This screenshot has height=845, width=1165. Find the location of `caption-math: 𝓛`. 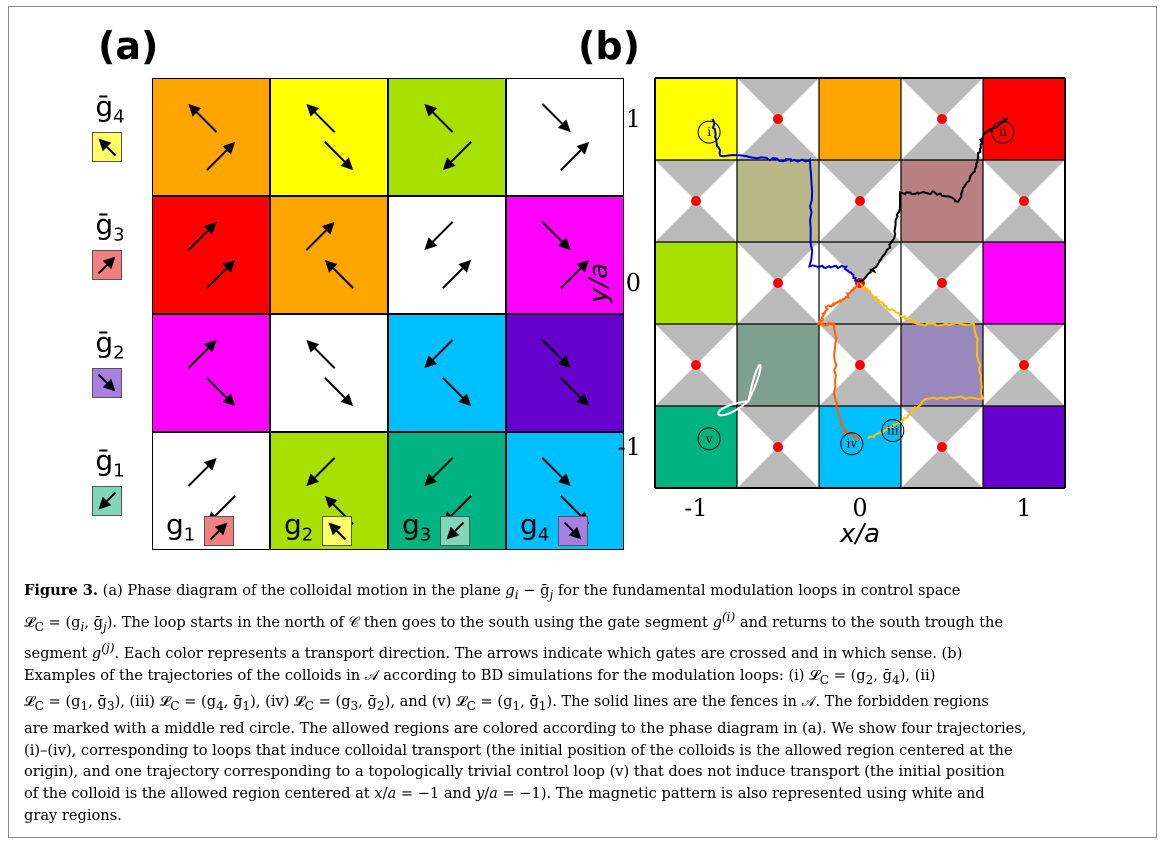

caption-math: 𝓛 is located at coordinates (29, 622).